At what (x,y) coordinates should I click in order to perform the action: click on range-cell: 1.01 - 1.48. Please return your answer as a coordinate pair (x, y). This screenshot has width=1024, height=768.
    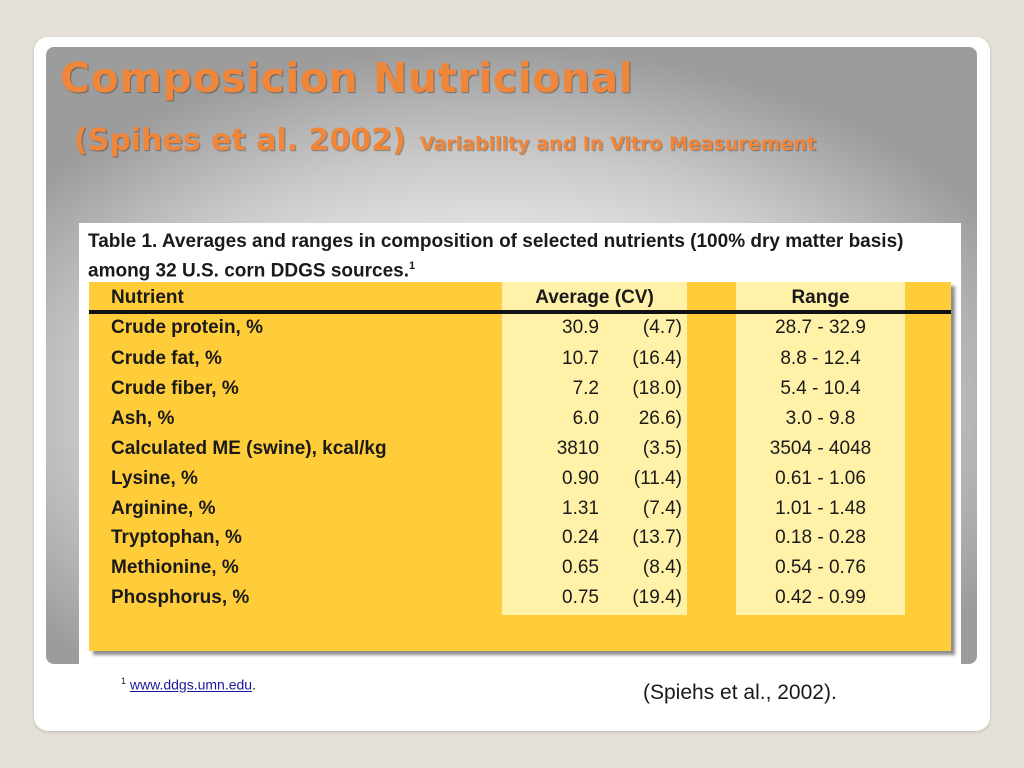
    Looking at the image, I should click on (820, 508).